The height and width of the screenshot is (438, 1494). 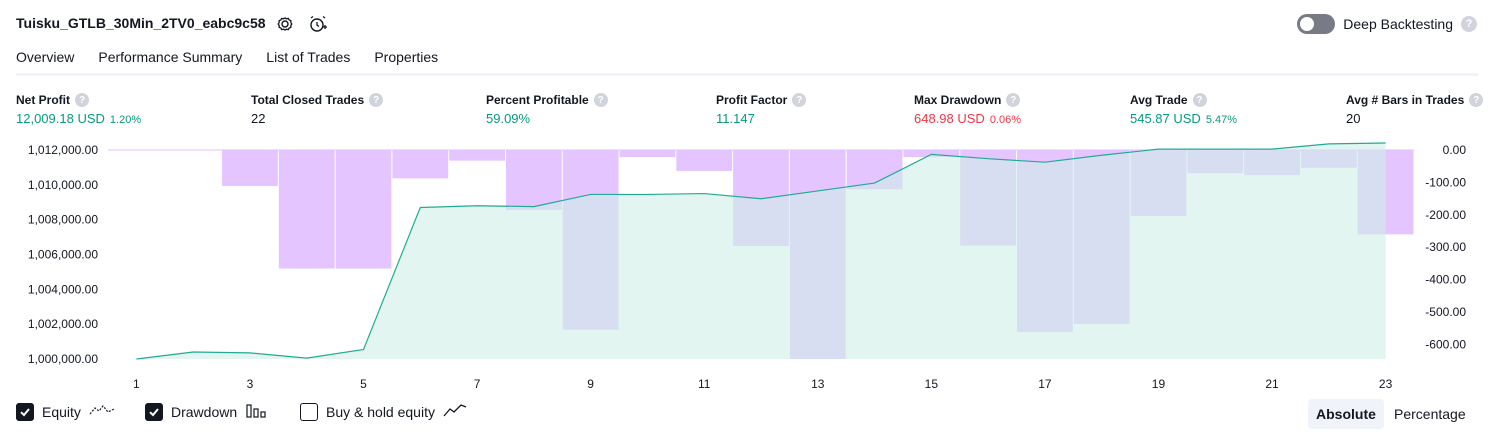 What do you see at coordinates (136, 384) in the screenshot?
I see `x-tick: 1` at bounding box center [136, 384].